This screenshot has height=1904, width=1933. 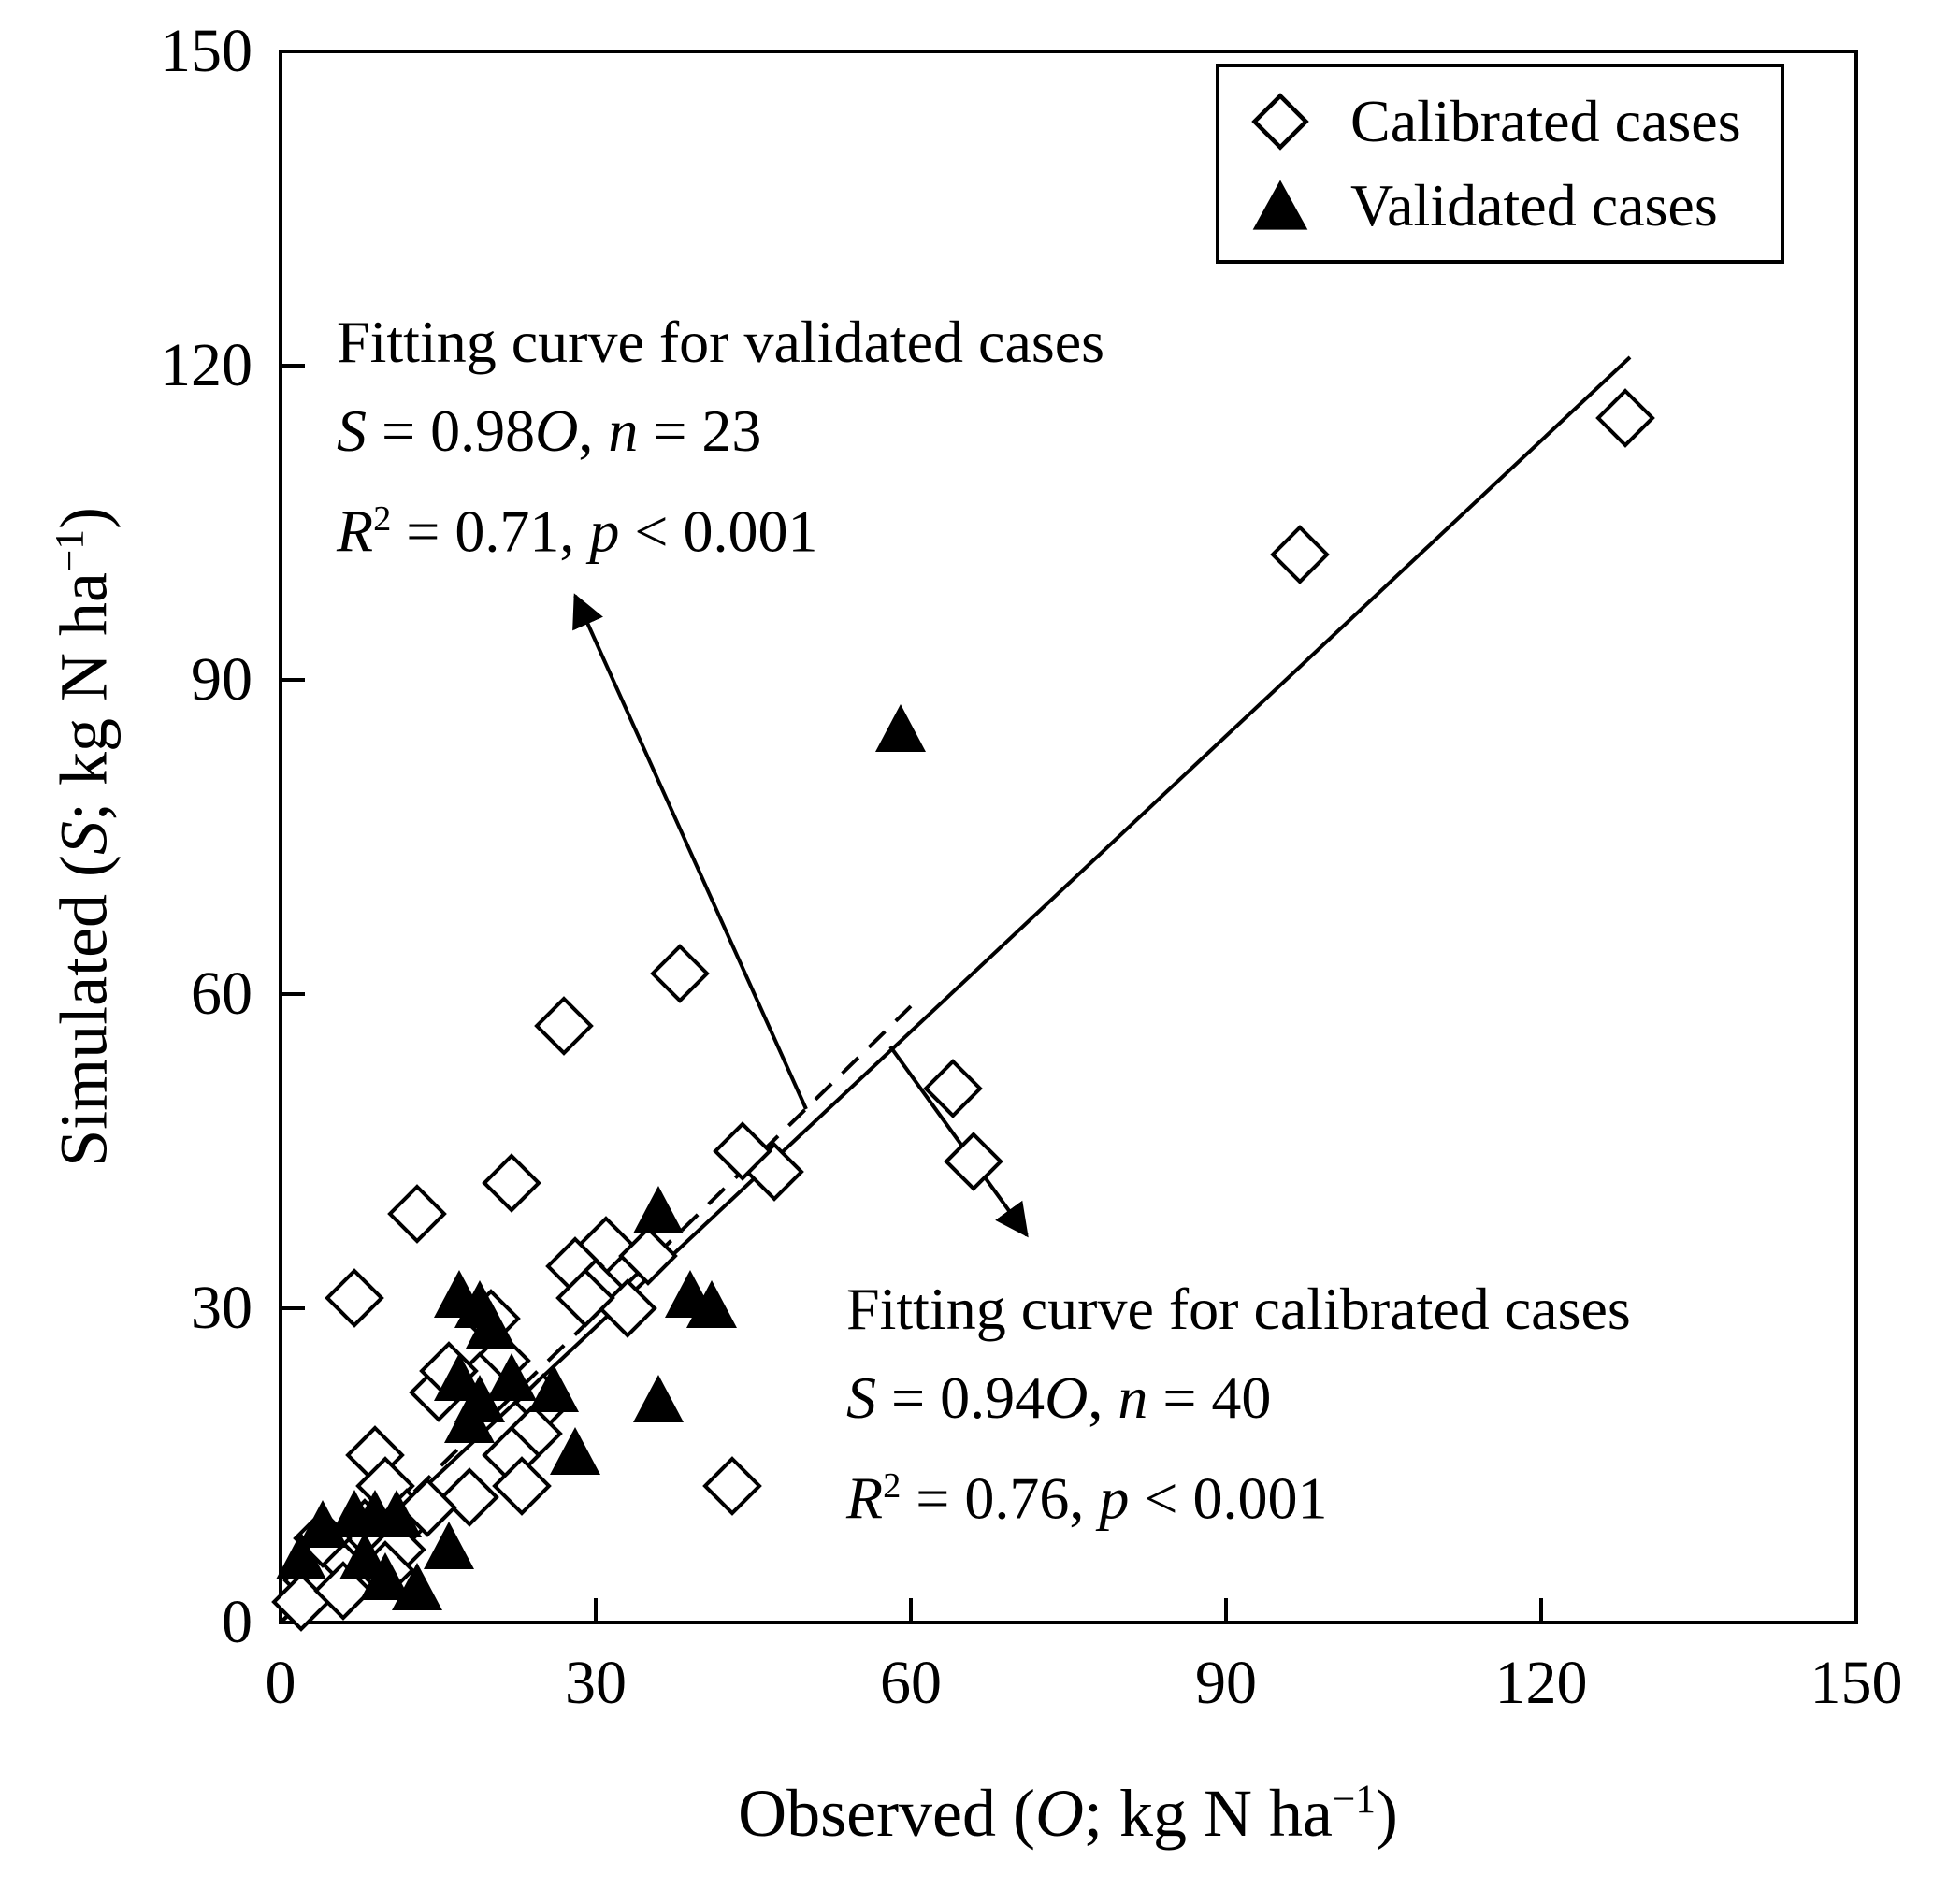 I want to click on legend-label-calibrated: Calibrated cases, so click(x=1545, y=121).